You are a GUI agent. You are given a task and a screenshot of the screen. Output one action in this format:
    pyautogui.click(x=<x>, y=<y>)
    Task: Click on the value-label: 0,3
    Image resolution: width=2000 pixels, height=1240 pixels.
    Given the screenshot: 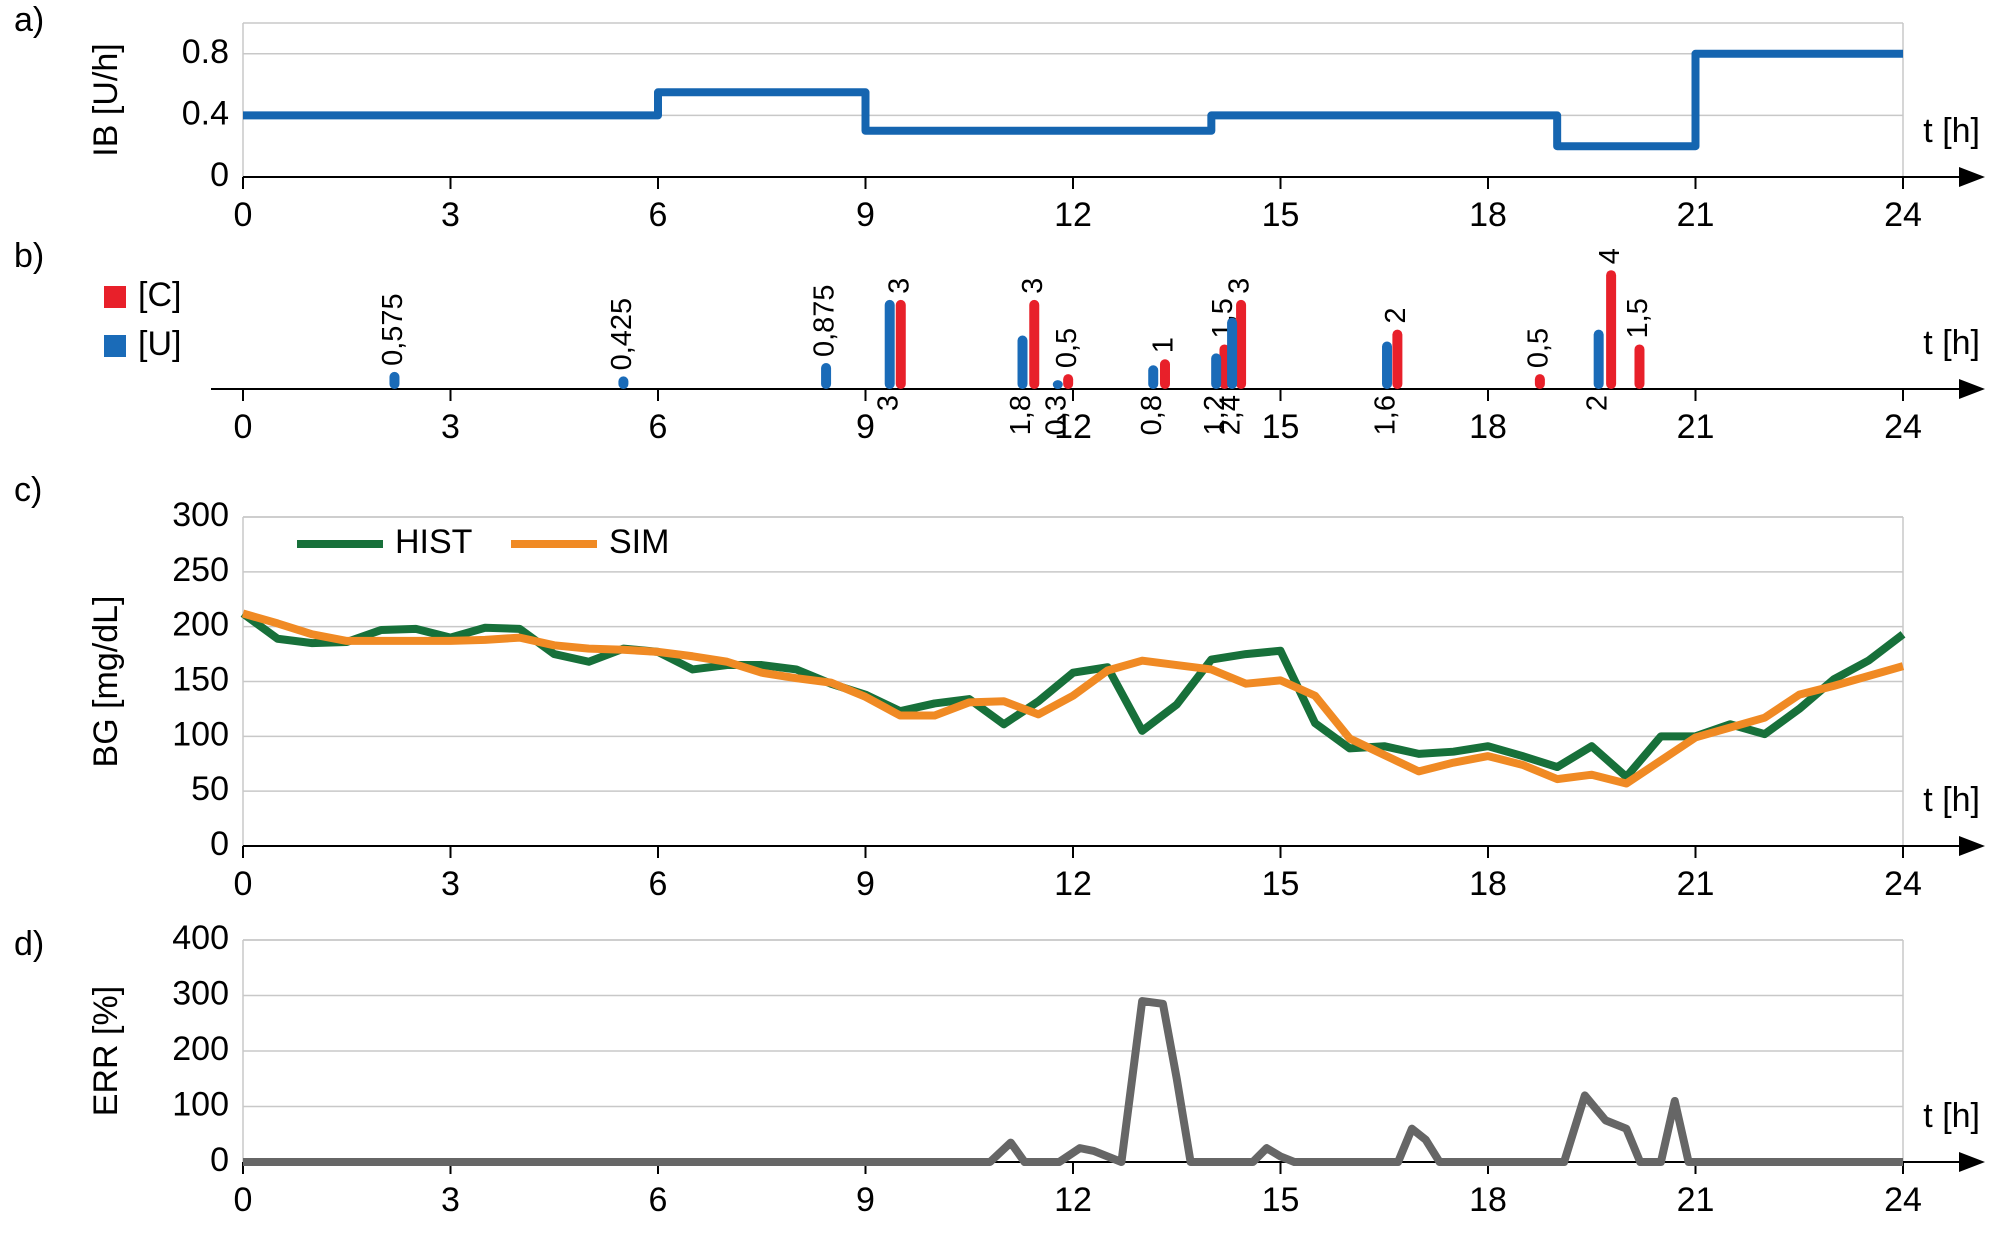 What is the action you would take?
    pyautogui.click(x=1056, y=415)
    